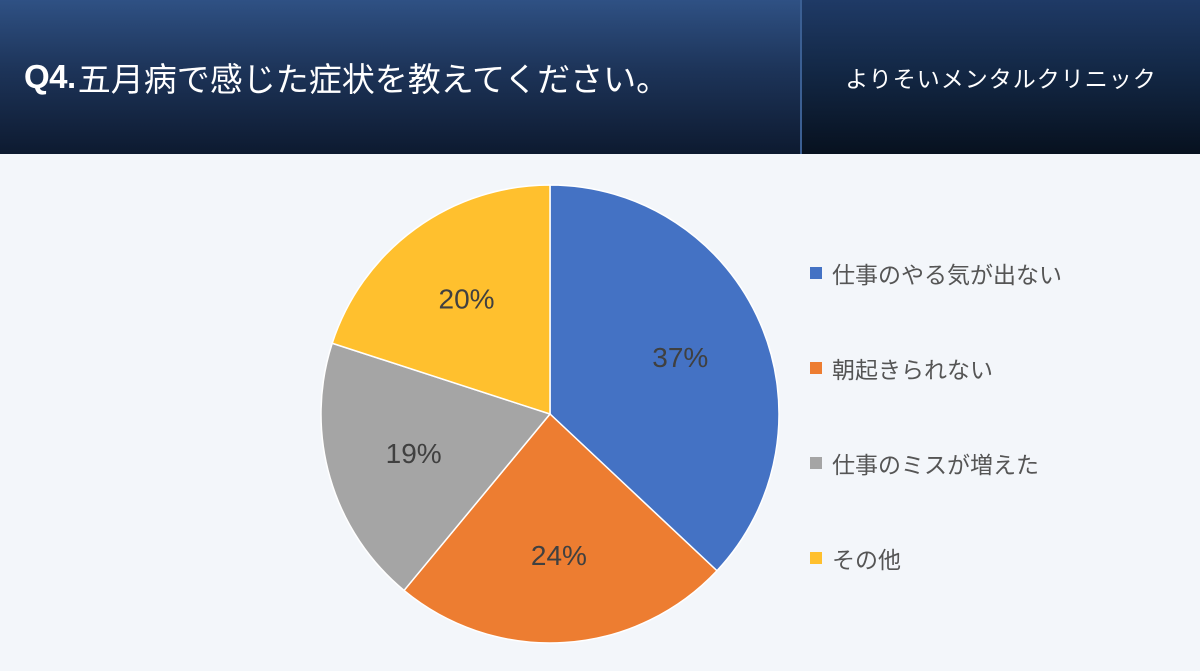  I want to click on legend-label-3: その他, so click(866, 561).